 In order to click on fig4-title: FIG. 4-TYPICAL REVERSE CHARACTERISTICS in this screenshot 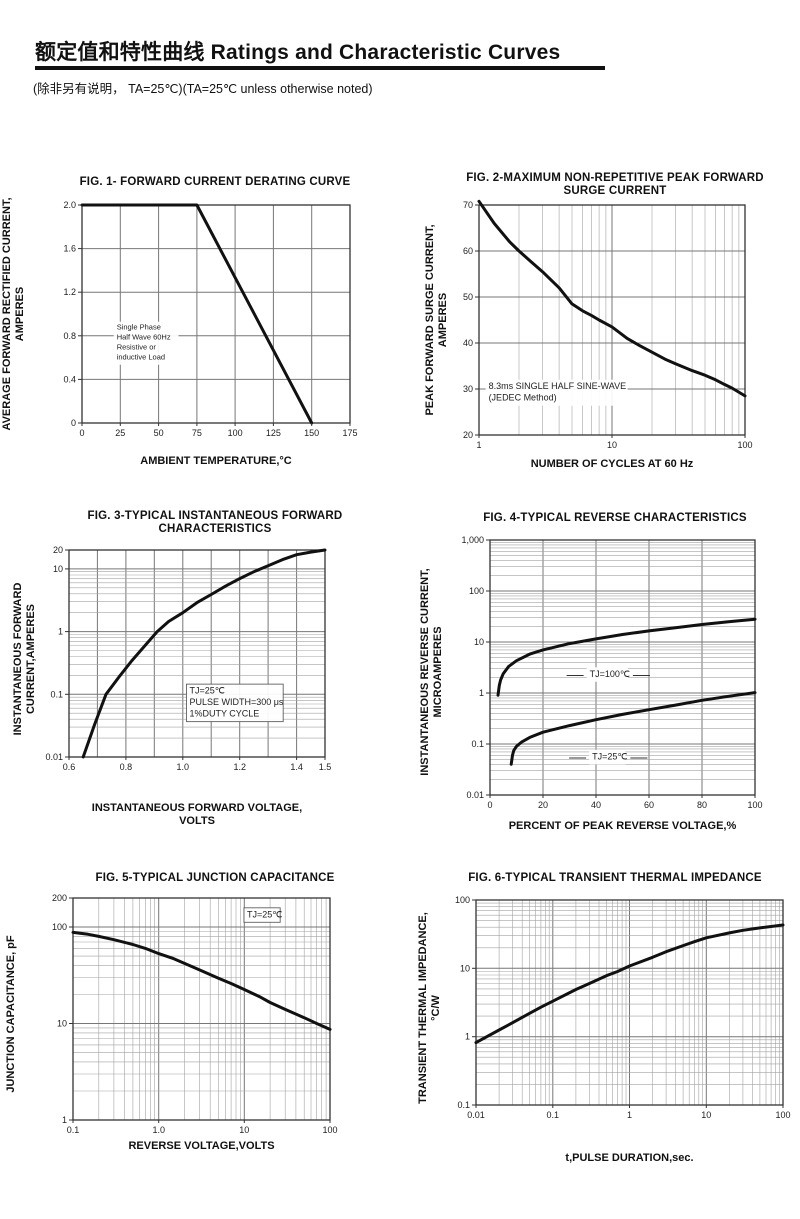, I will do `click(615, 518)`.